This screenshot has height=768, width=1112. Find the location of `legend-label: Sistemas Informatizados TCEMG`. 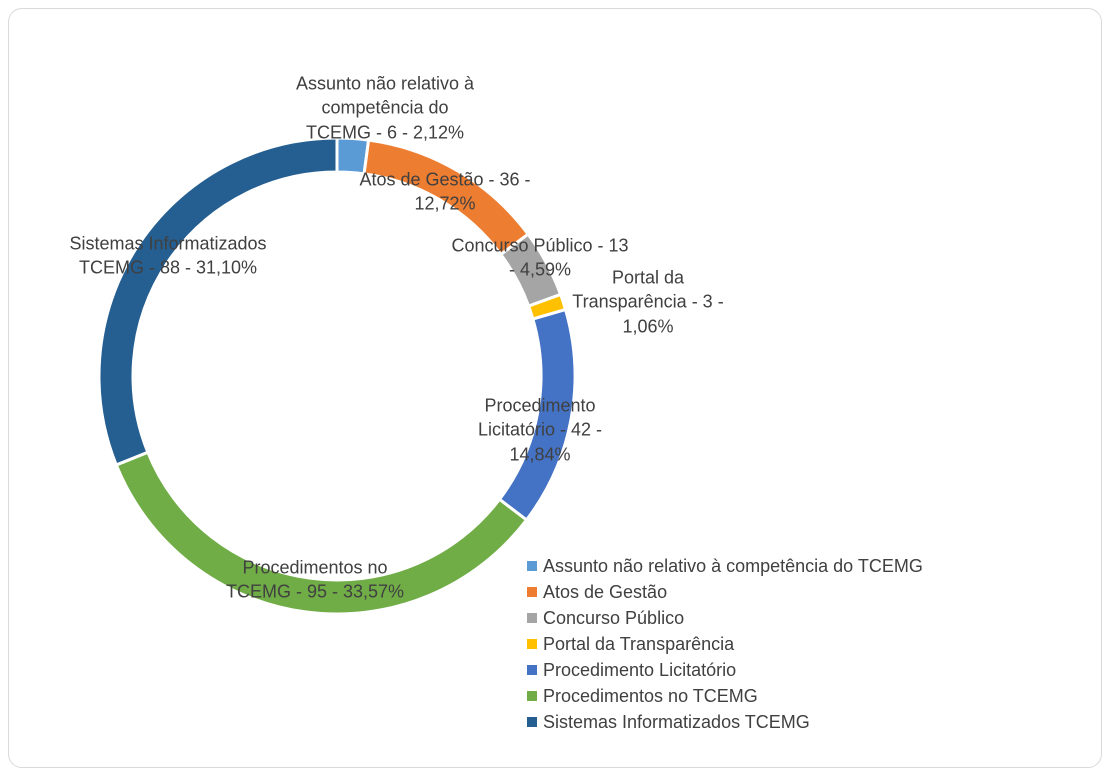

legend-label: Sistemas Informatizados TCEMG is located at coordinates (676, 722).